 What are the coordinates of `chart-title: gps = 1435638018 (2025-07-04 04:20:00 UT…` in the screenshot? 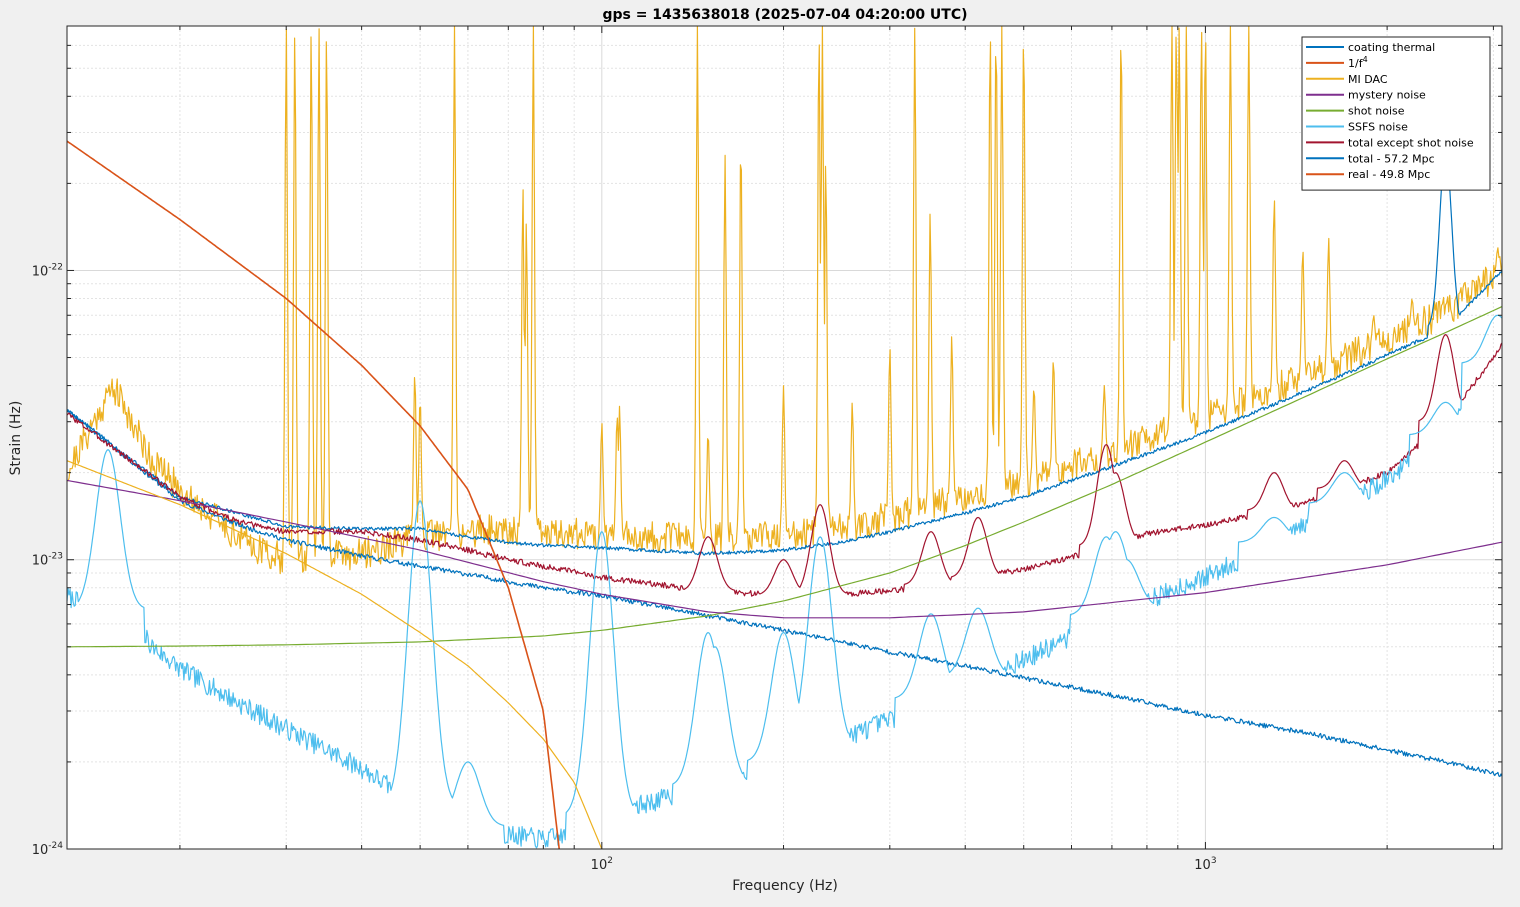 It's located at (784, 15).